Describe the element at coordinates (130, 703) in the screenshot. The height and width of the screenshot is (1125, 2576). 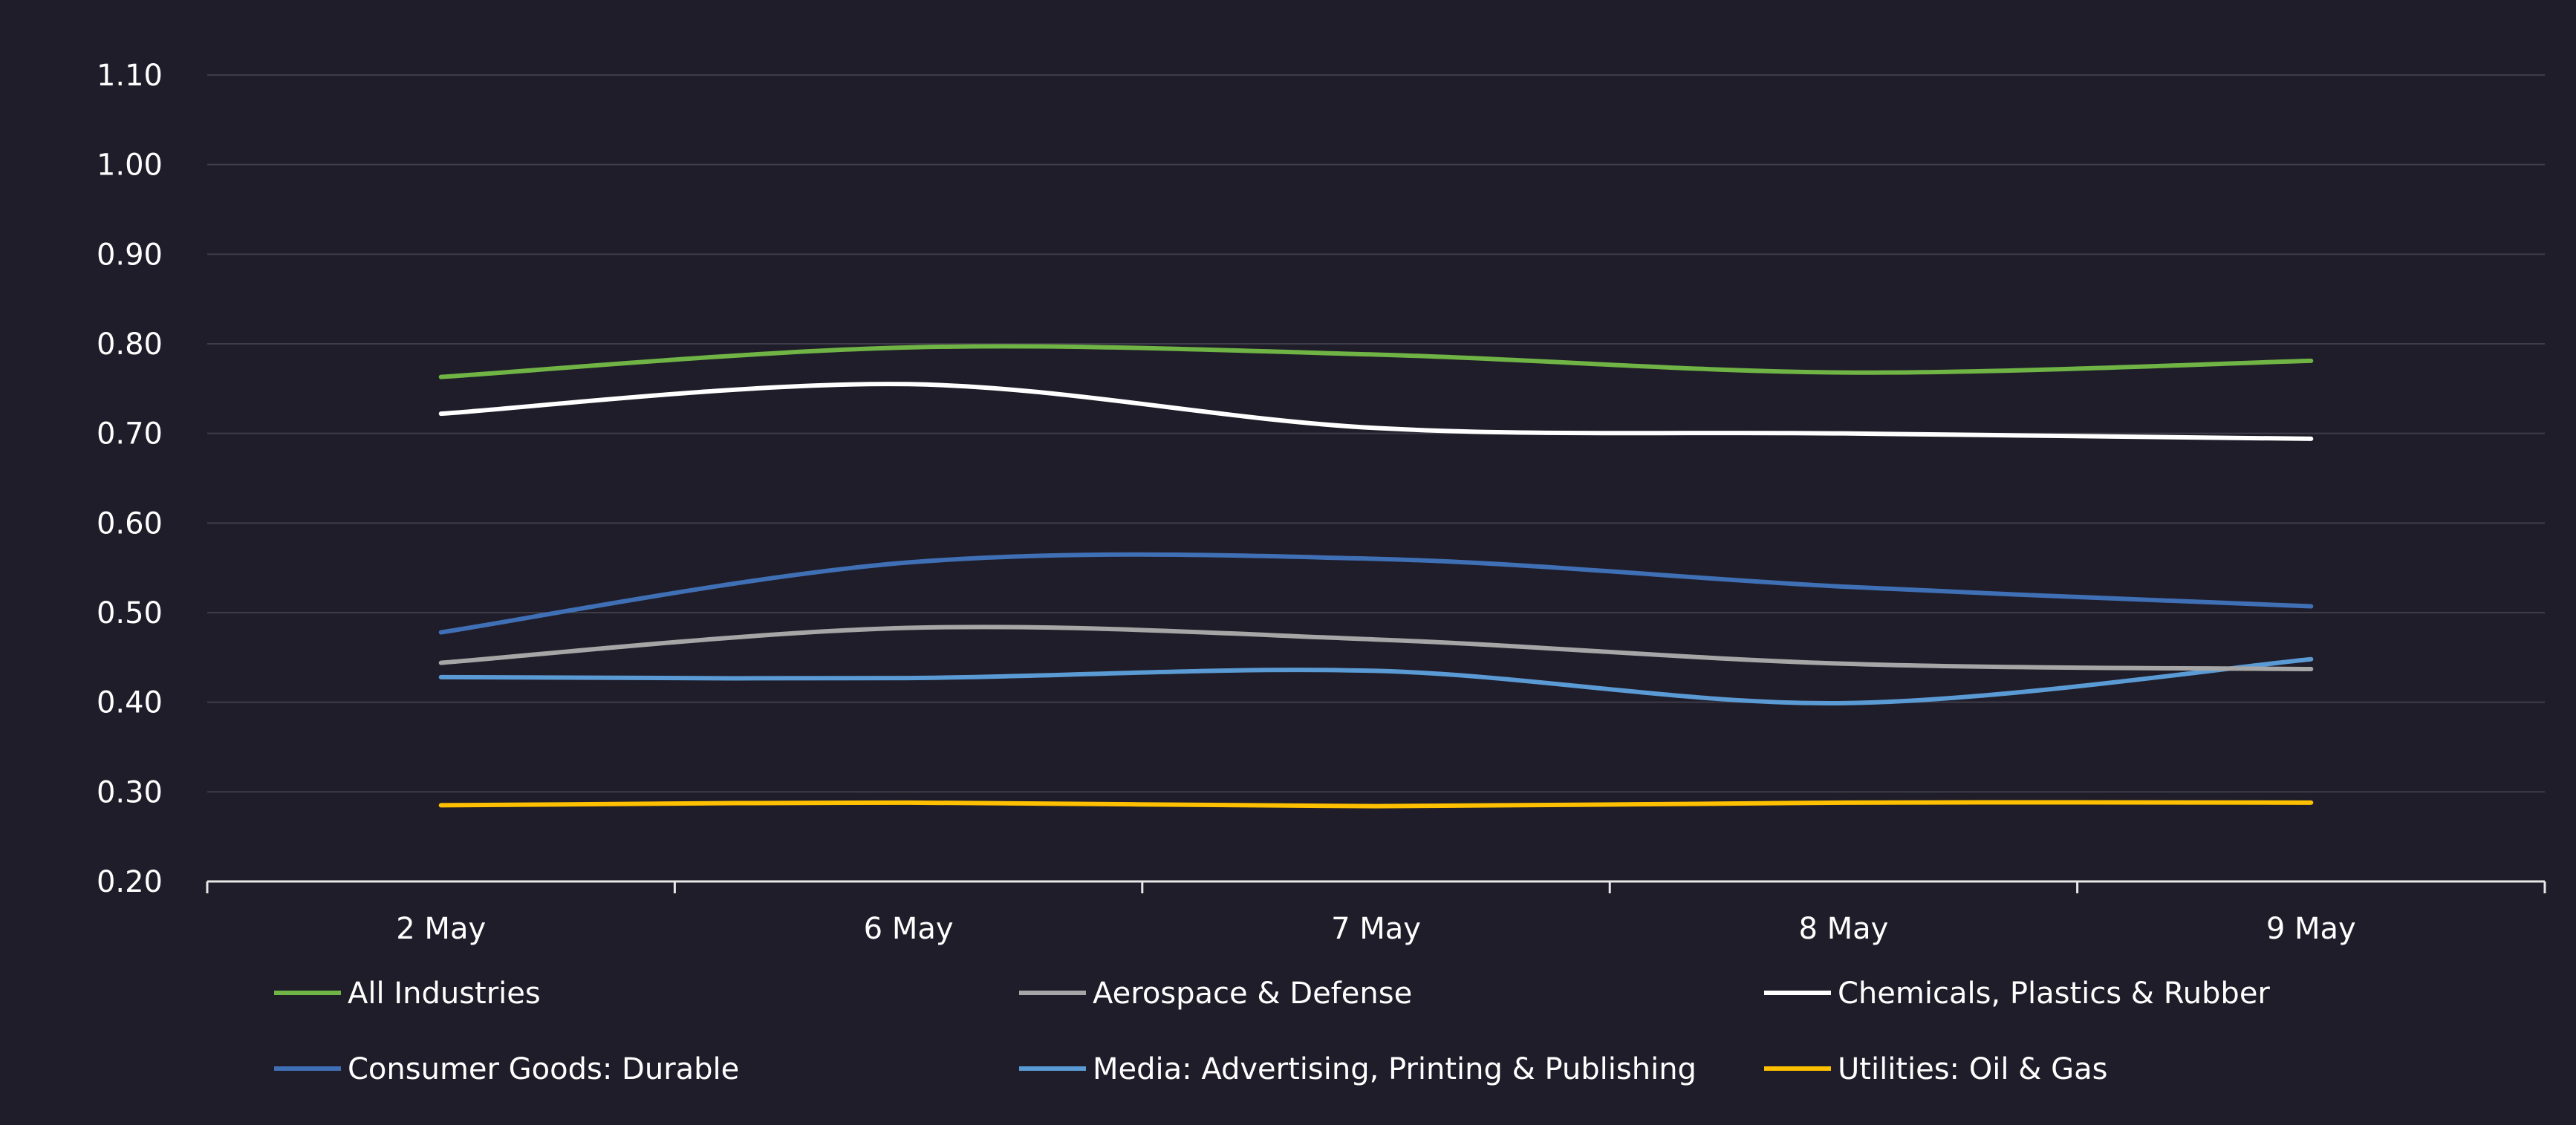
I see `y-tick-label: 0.40` at that location.